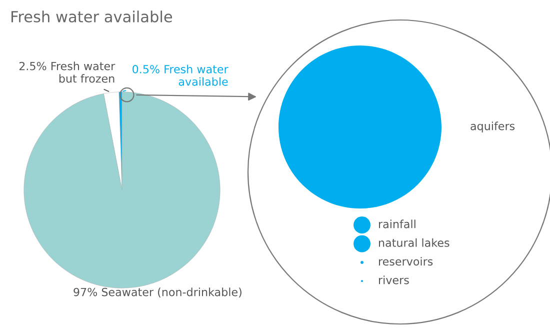 Image resolution: width=550 pixels, height=332 pixels. I want to click on text: rainfall, so click(397, 224).